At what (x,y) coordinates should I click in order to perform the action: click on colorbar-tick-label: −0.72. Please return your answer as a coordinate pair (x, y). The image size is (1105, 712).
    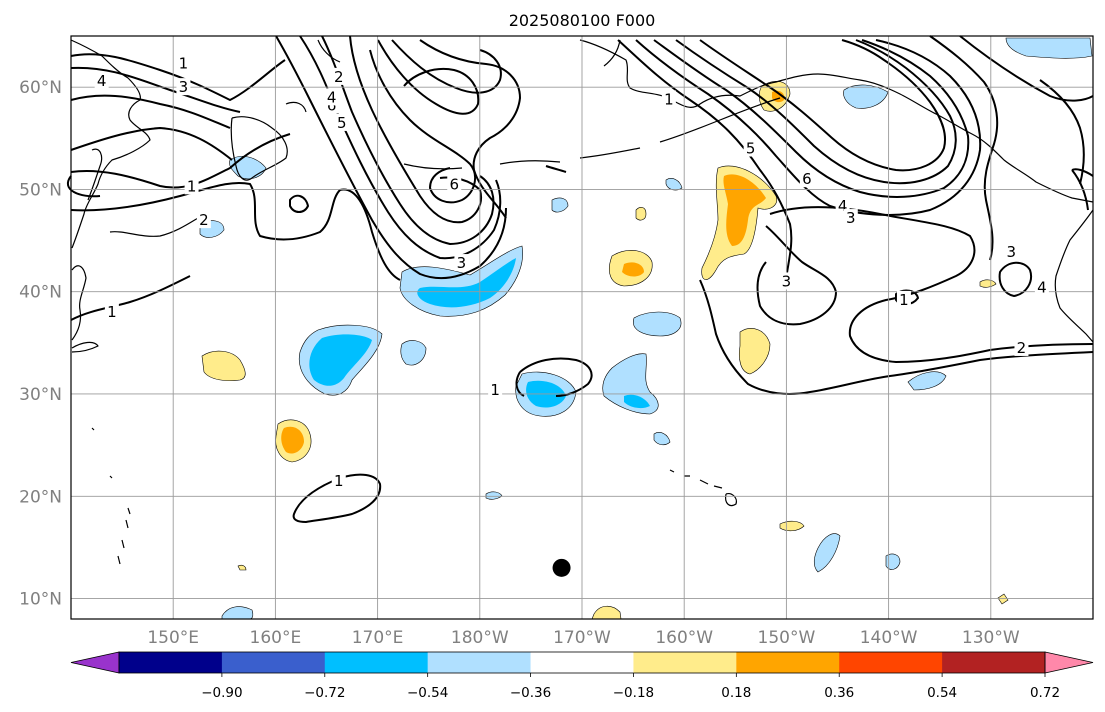
    Looking at the image, I should click on (324, 693).